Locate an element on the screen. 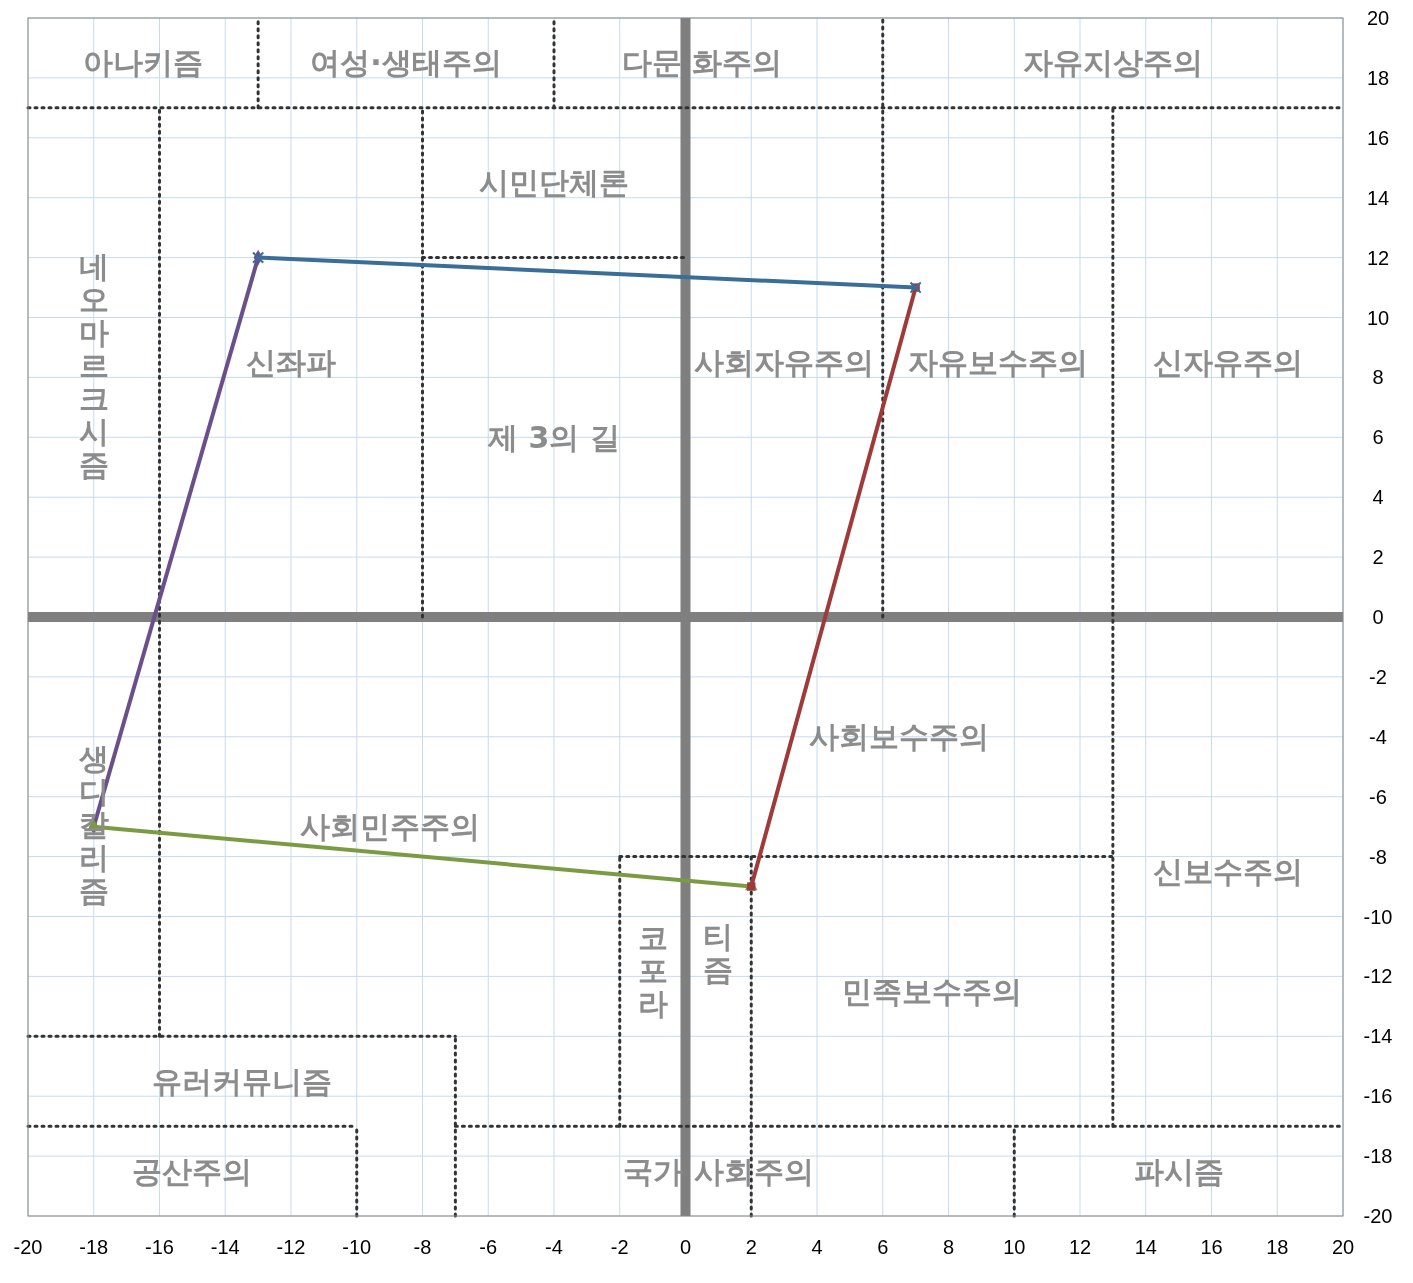 The image size is (1413, 1283). annotation: 여성·생태주의 is located at coordinates (406, 63).